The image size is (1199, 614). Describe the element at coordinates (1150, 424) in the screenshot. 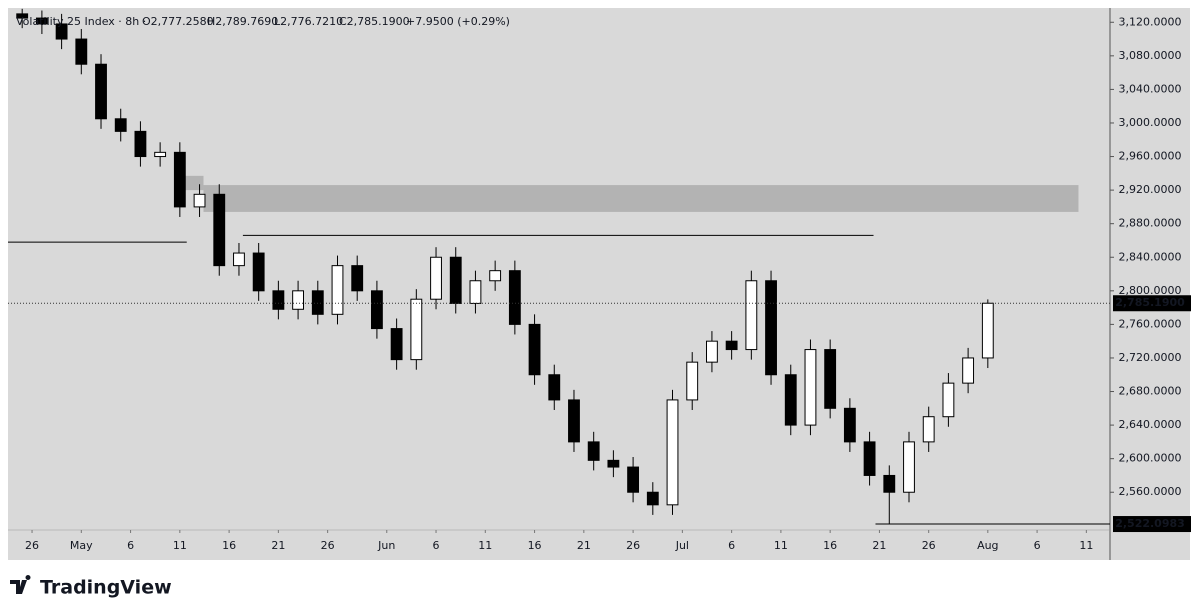

I see `y-tick-label: 2,640.0000` at that location.